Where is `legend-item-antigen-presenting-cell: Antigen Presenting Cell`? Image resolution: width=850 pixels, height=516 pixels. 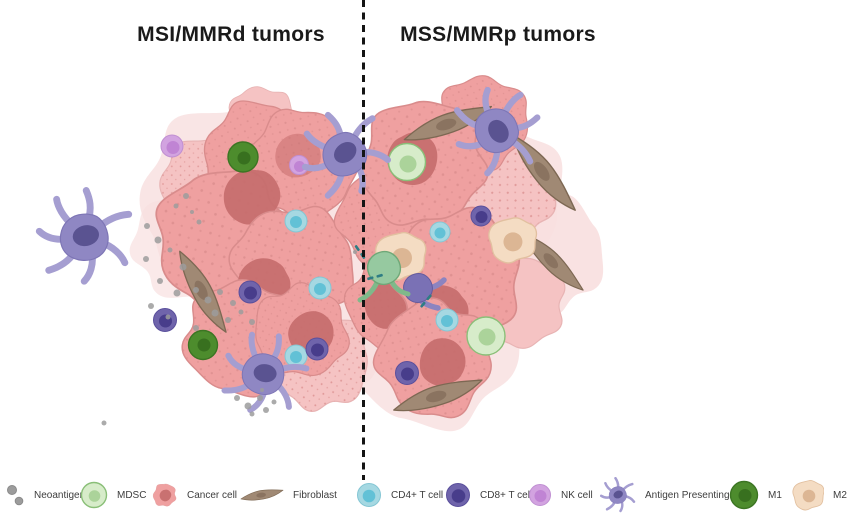 legend-item-antigen-presenting-cell: Antigen Presenting Cell is located at coordinates (675, 495).